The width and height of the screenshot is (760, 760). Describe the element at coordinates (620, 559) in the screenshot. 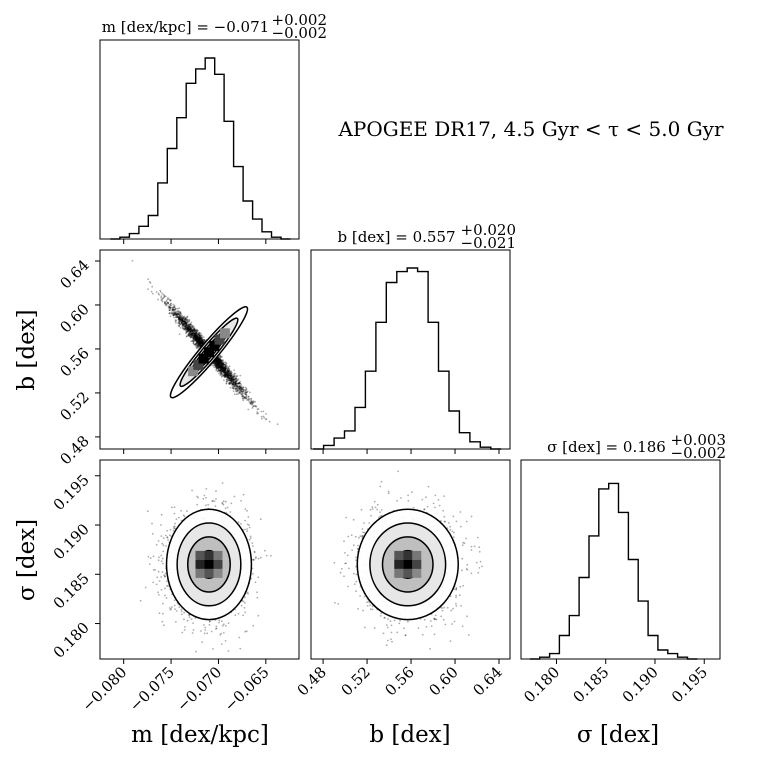

I see `histogram-frame-sigma` at that location.